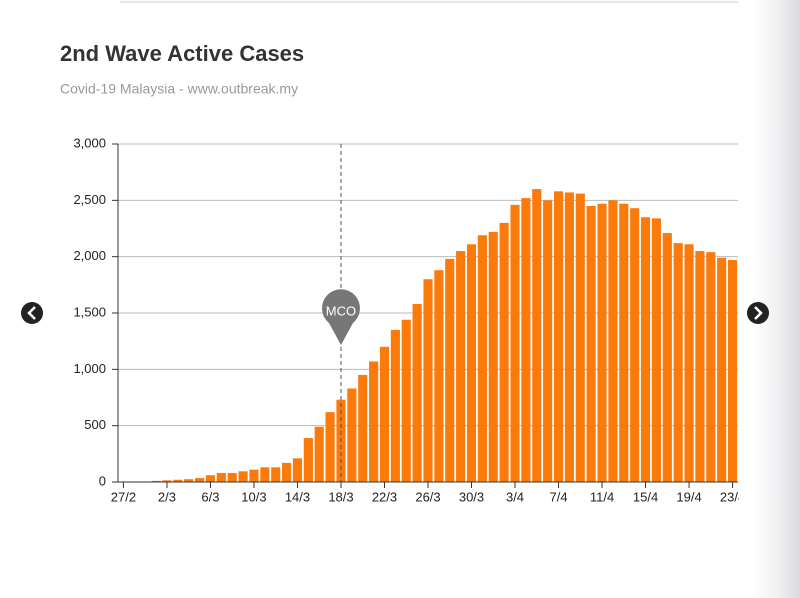 The image size is (800, 598). Describe the element at coordinates (427, 496) in the screenshot. I see `x-tick-label: 26/3` at that location.